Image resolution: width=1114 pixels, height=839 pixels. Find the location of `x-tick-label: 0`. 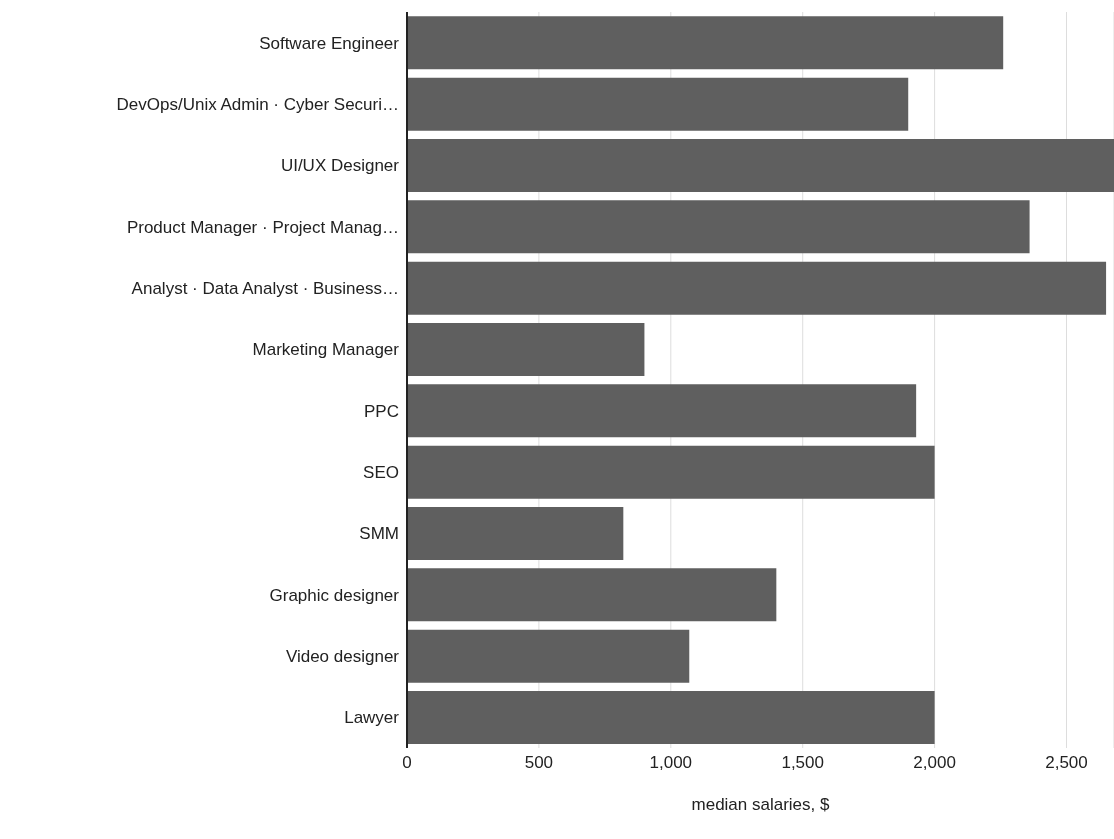

x-tick-label: 0 is located at coordinates (407, 763).